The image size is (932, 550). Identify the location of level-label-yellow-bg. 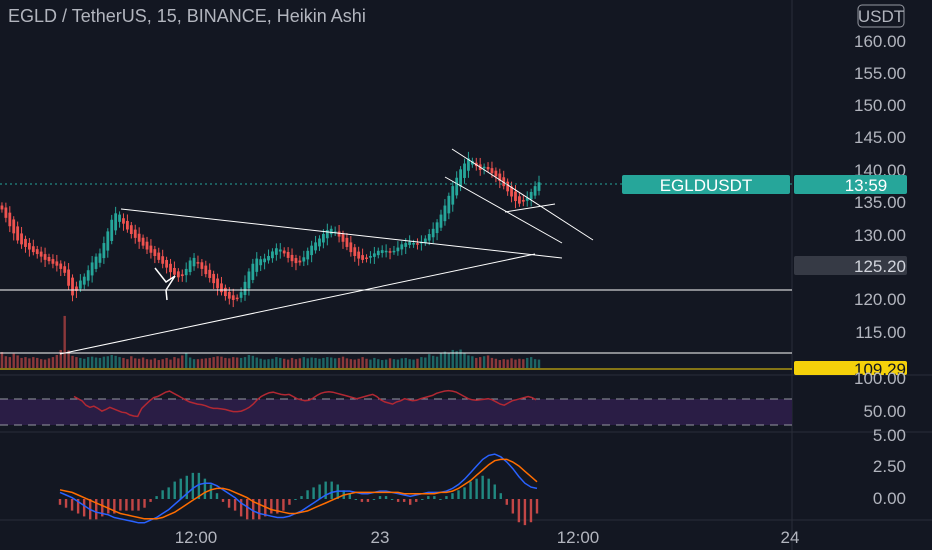
(850, 368).